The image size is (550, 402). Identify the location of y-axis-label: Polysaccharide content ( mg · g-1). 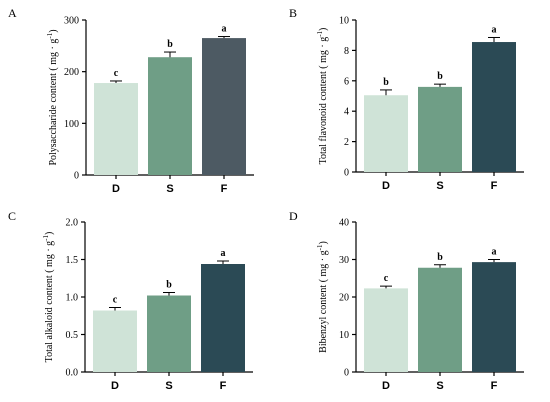
(52, 97).